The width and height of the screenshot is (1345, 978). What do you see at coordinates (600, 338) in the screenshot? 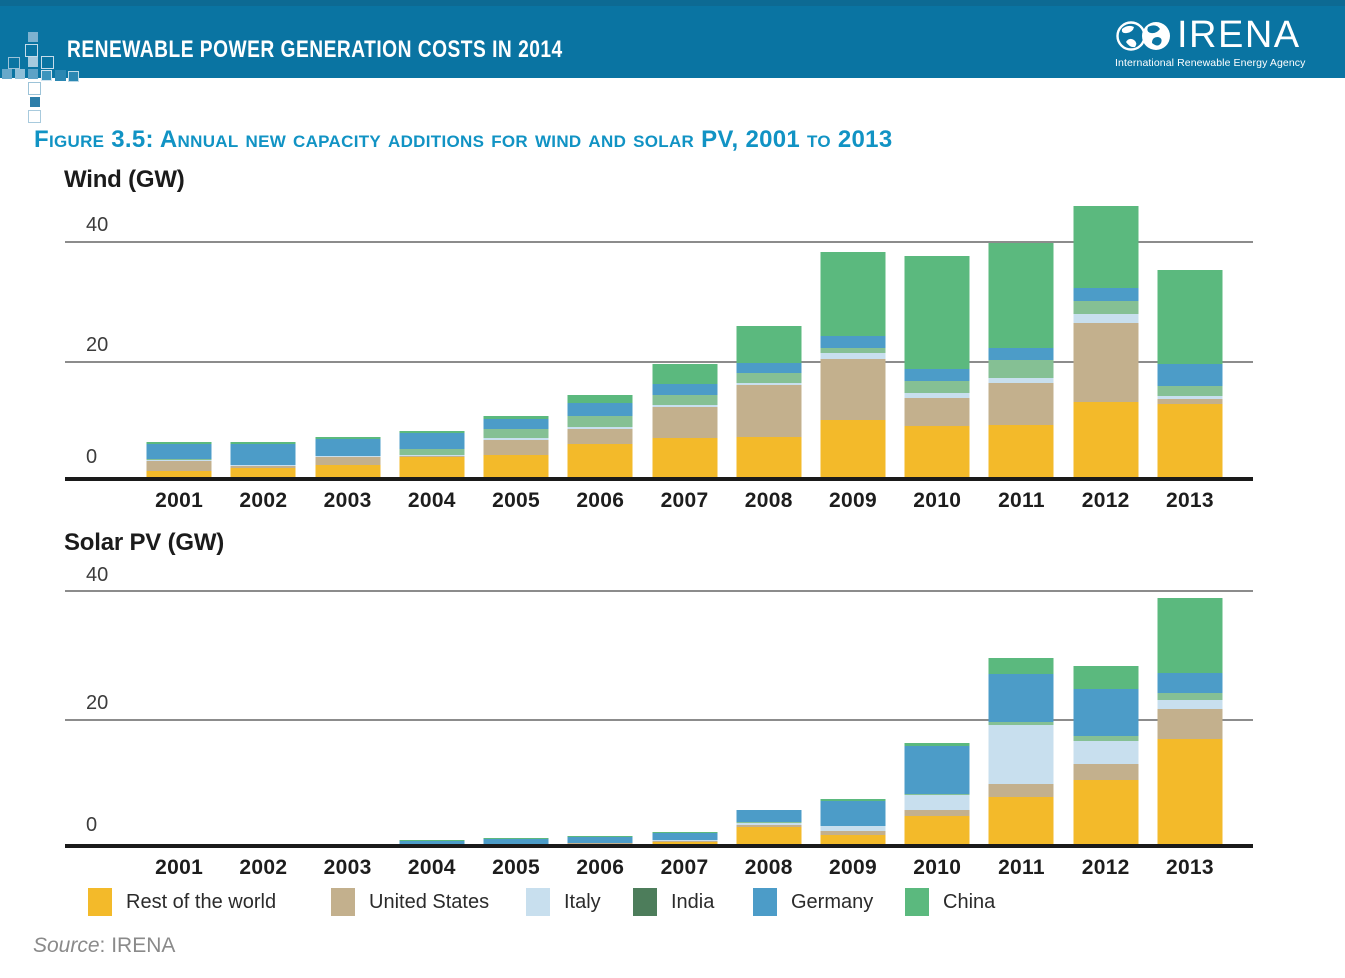
I see `bar-column-2006` at bounding box center [600, 338].